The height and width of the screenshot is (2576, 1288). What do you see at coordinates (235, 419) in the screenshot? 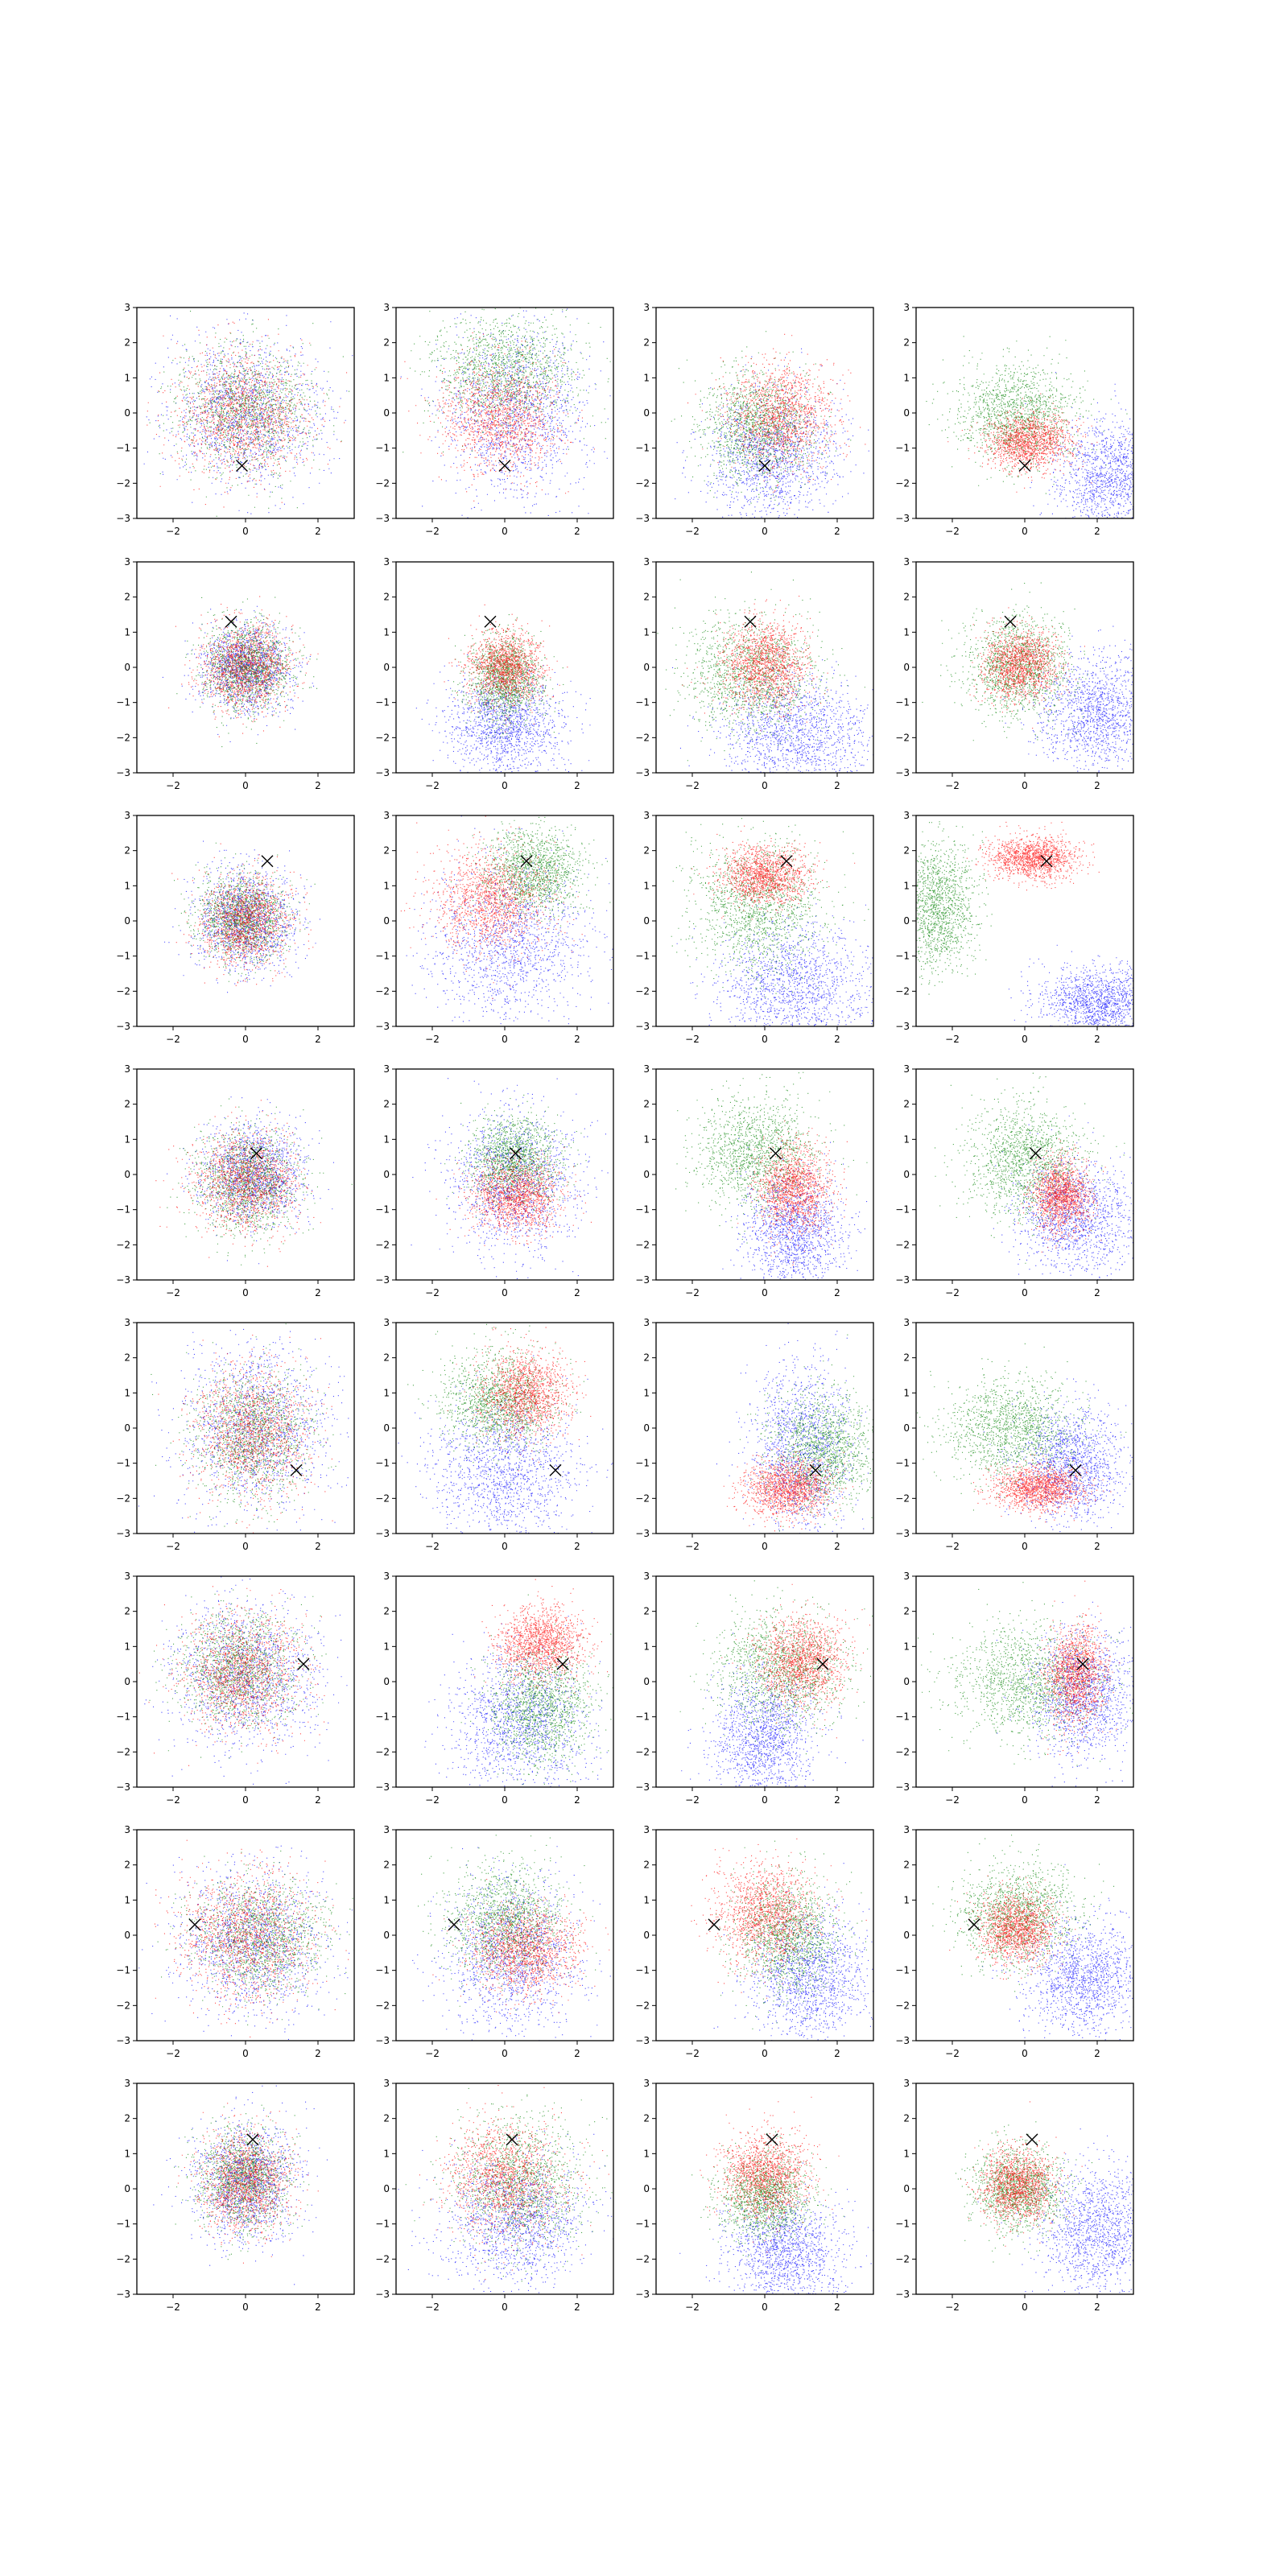
I see `scatter-panel-r1-c1: −2 0 2 −3 −2 −1 0 1 2 3` at bounding box center [235, 419].